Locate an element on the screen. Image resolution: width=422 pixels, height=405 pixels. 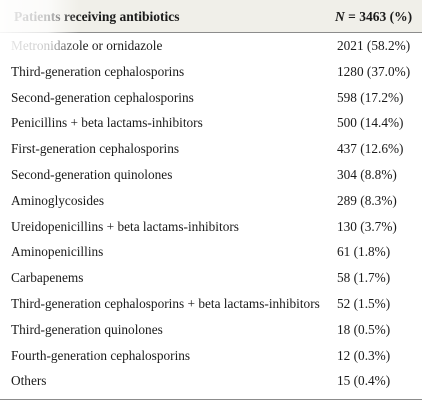
row-count-percent: 437 (12.6%) is located at coordinates (370, 149).